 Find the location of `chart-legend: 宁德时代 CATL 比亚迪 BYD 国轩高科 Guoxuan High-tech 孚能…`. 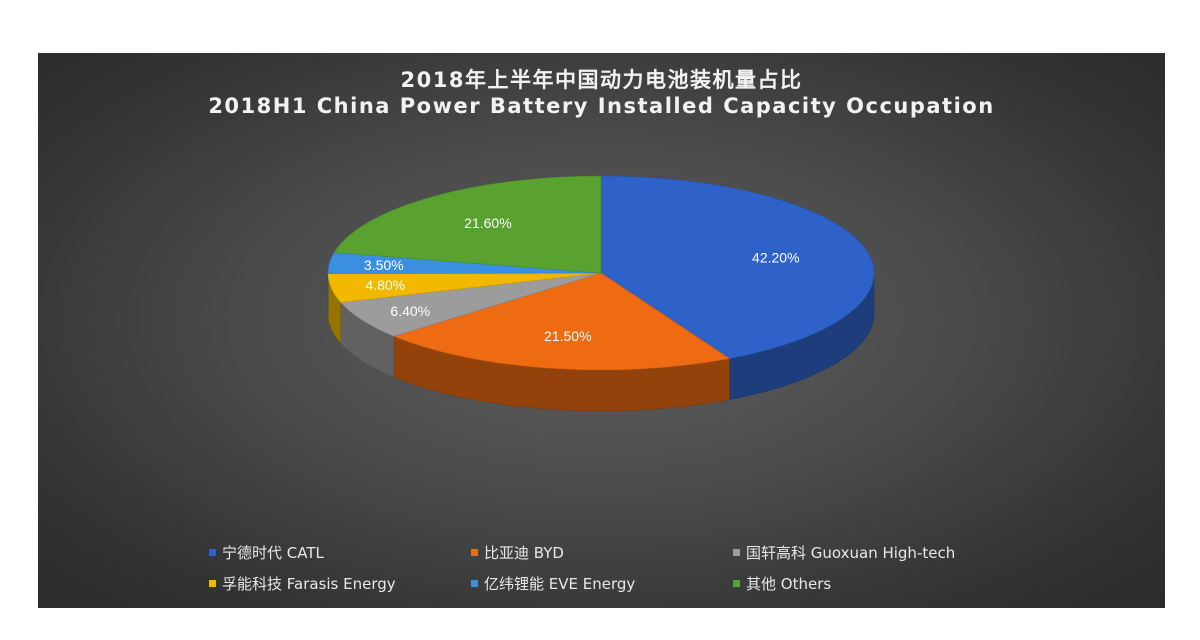

chart-legend: 宁德时代 CATL 比亚迪 BYD 国轩高科 Guoxuan High-tech 孚能… is located at coordinates (601, 572).